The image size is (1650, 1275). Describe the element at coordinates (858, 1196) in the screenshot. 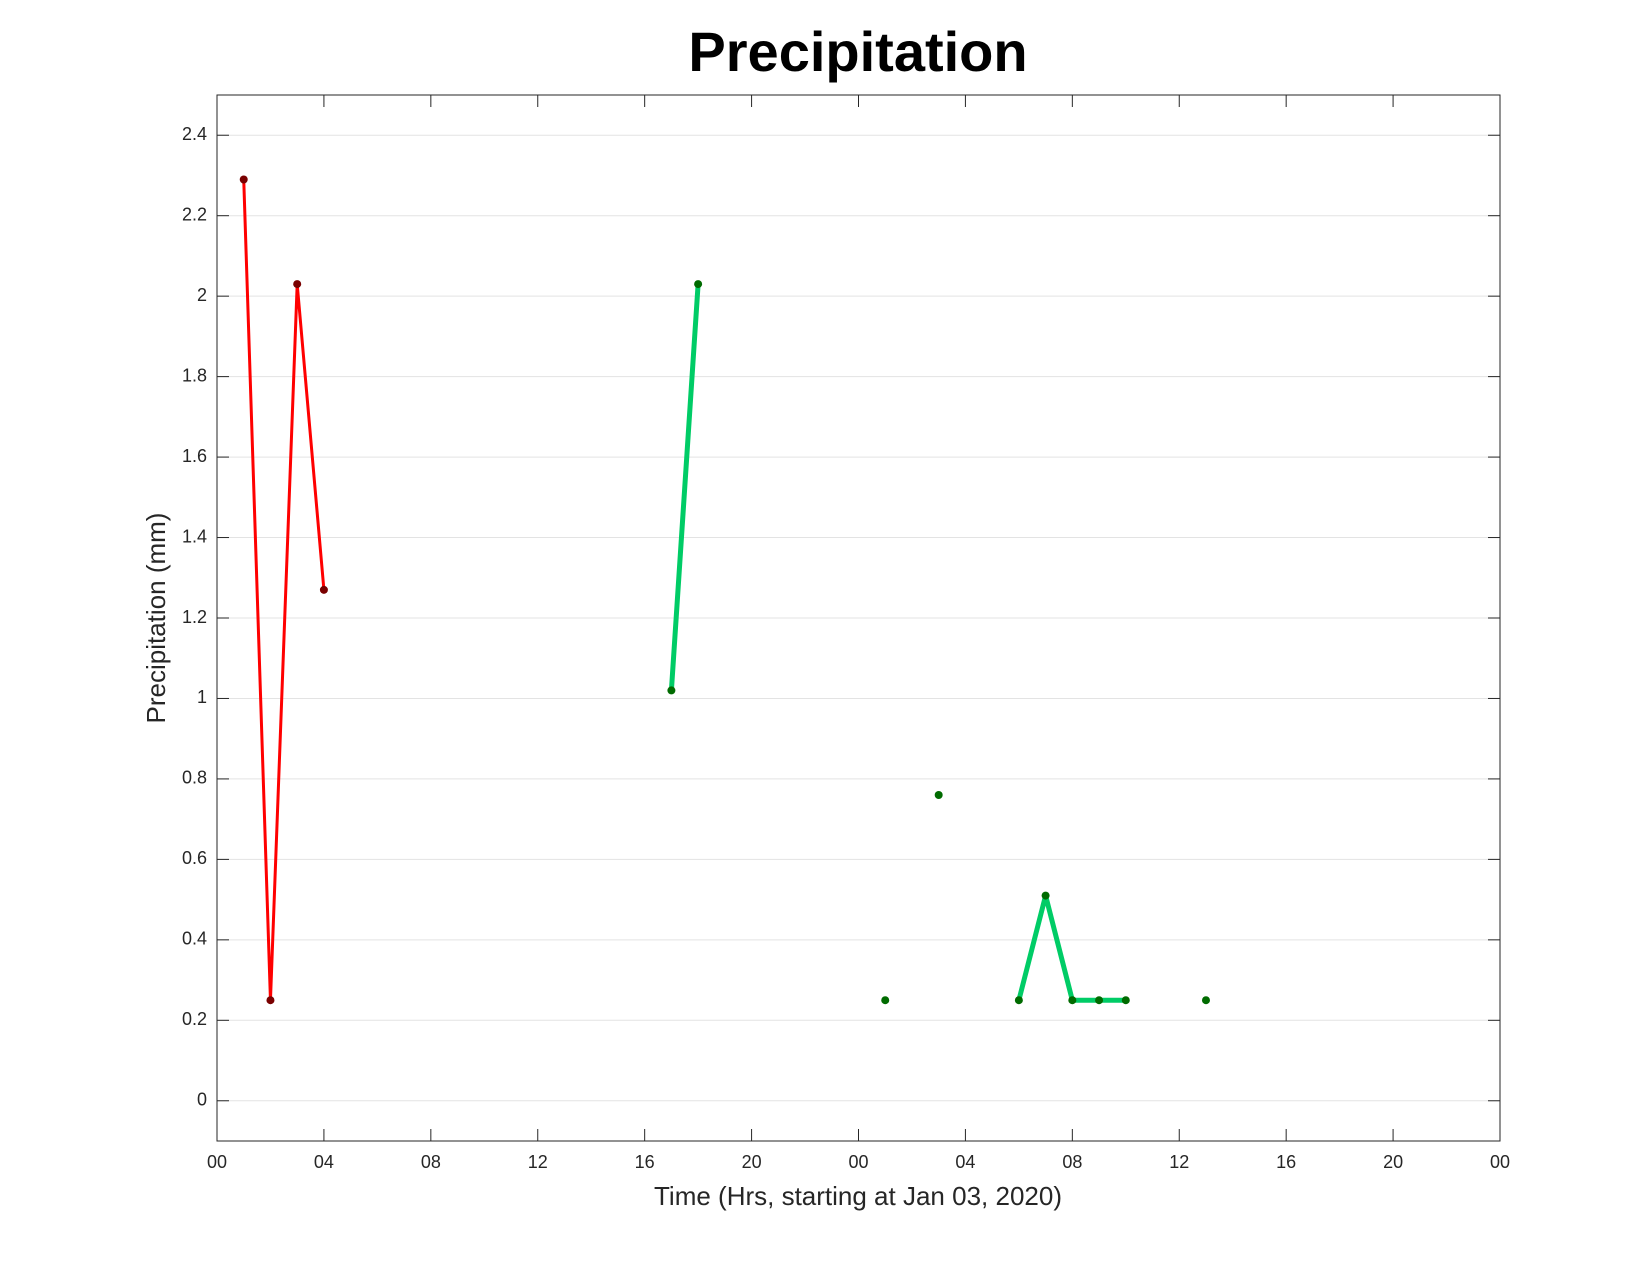

I see `x-axis-label: Time (Hrs, starting at Jan 03, 2020)` at that location.